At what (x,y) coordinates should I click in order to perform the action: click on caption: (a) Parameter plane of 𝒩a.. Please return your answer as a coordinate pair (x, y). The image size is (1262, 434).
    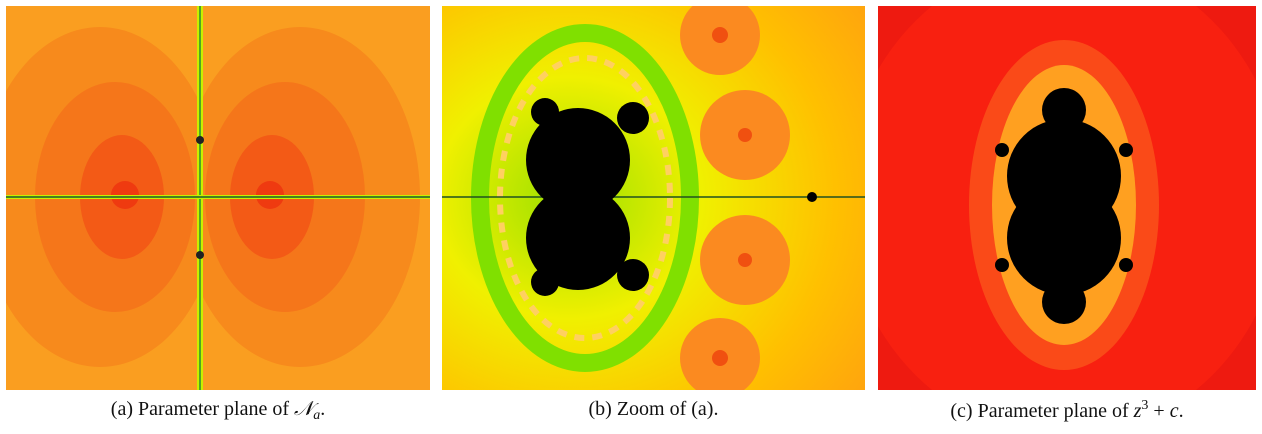
    Looking at the image, I should click on (218, 411).